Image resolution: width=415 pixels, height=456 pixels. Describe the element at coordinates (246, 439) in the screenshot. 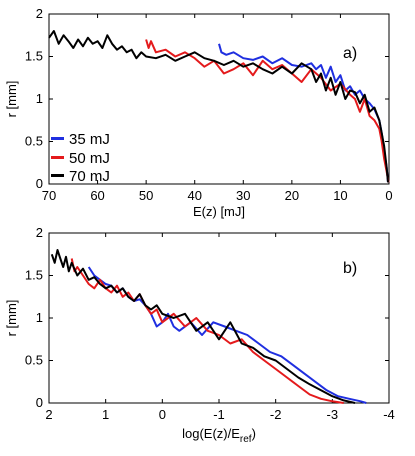

I see `x-axis-label-b-sub: ref` at that location.